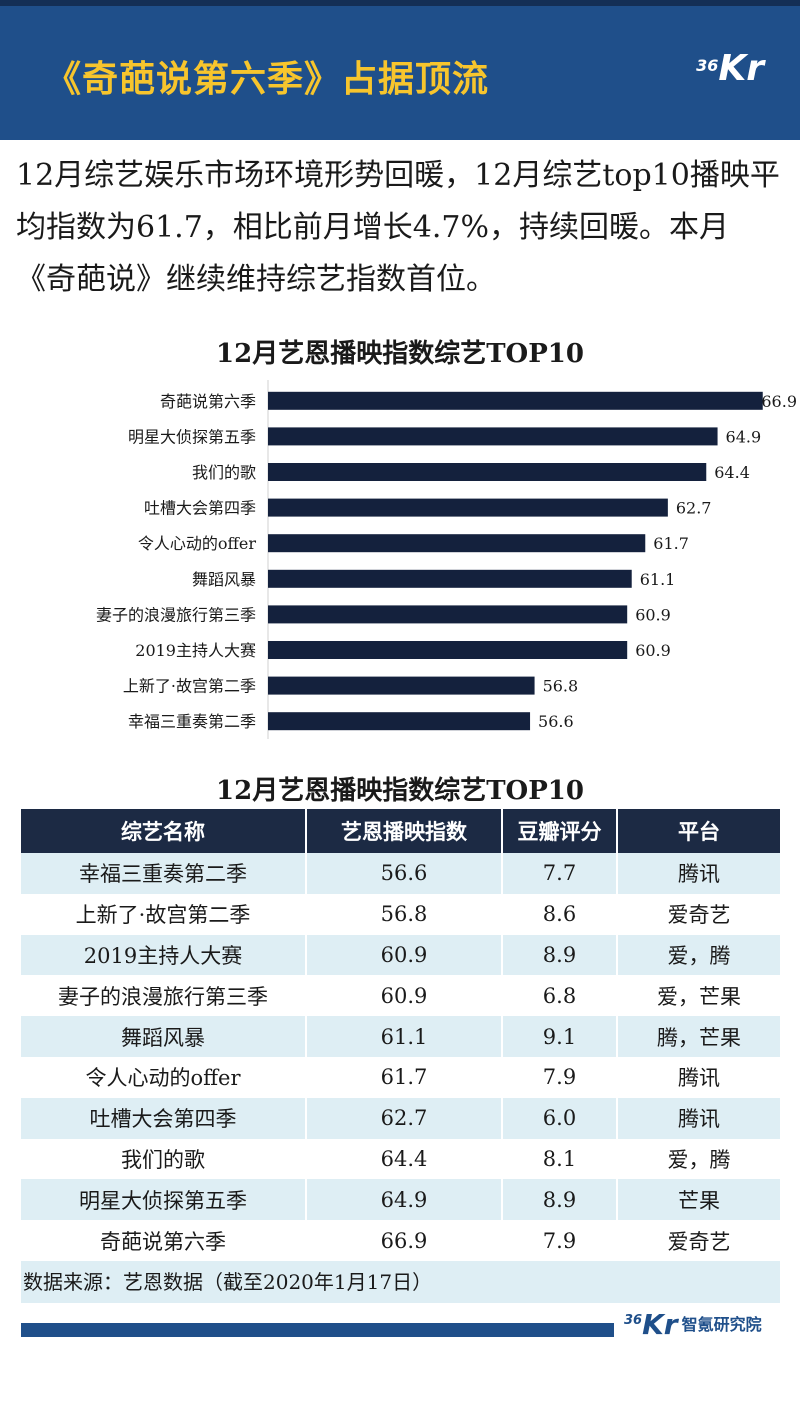 This screenshot has width=800, height=1421. I want to click on cell-name: 我们的歌, so click(164, 1159).